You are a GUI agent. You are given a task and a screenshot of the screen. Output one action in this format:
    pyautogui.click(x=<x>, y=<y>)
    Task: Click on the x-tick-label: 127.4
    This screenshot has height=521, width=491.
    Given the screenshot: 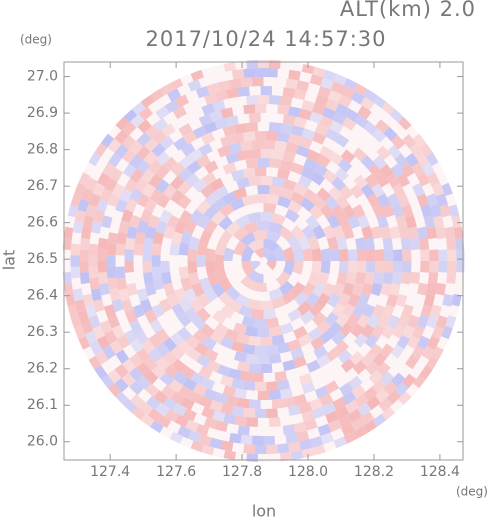 What is the action you would take?
    pyautogui.click(x=110, y=472)
    